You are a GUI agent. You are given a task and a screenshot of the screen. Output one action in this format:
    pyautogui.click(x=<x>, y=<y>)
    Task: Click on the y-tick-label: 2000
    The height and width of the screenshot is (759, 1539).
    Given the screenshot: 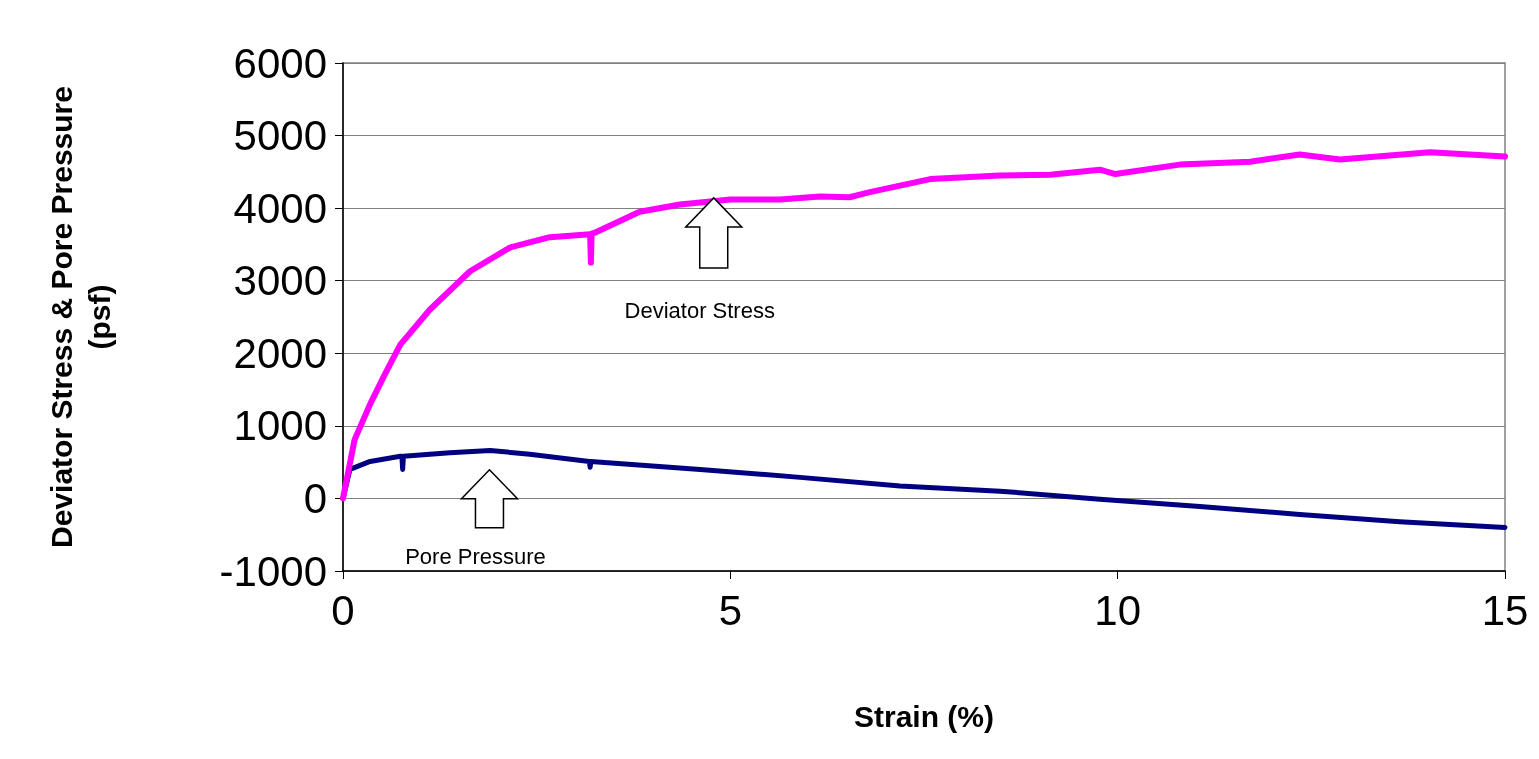 What is the action you would take?
    pyautogui.click(x=280, y=353)
    